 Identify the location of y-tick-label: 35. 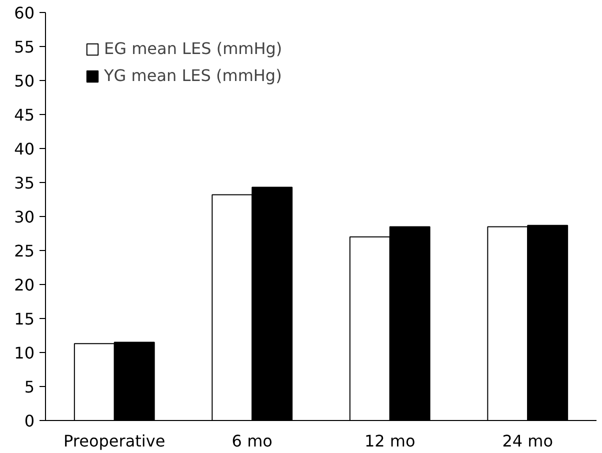
(24, 183).